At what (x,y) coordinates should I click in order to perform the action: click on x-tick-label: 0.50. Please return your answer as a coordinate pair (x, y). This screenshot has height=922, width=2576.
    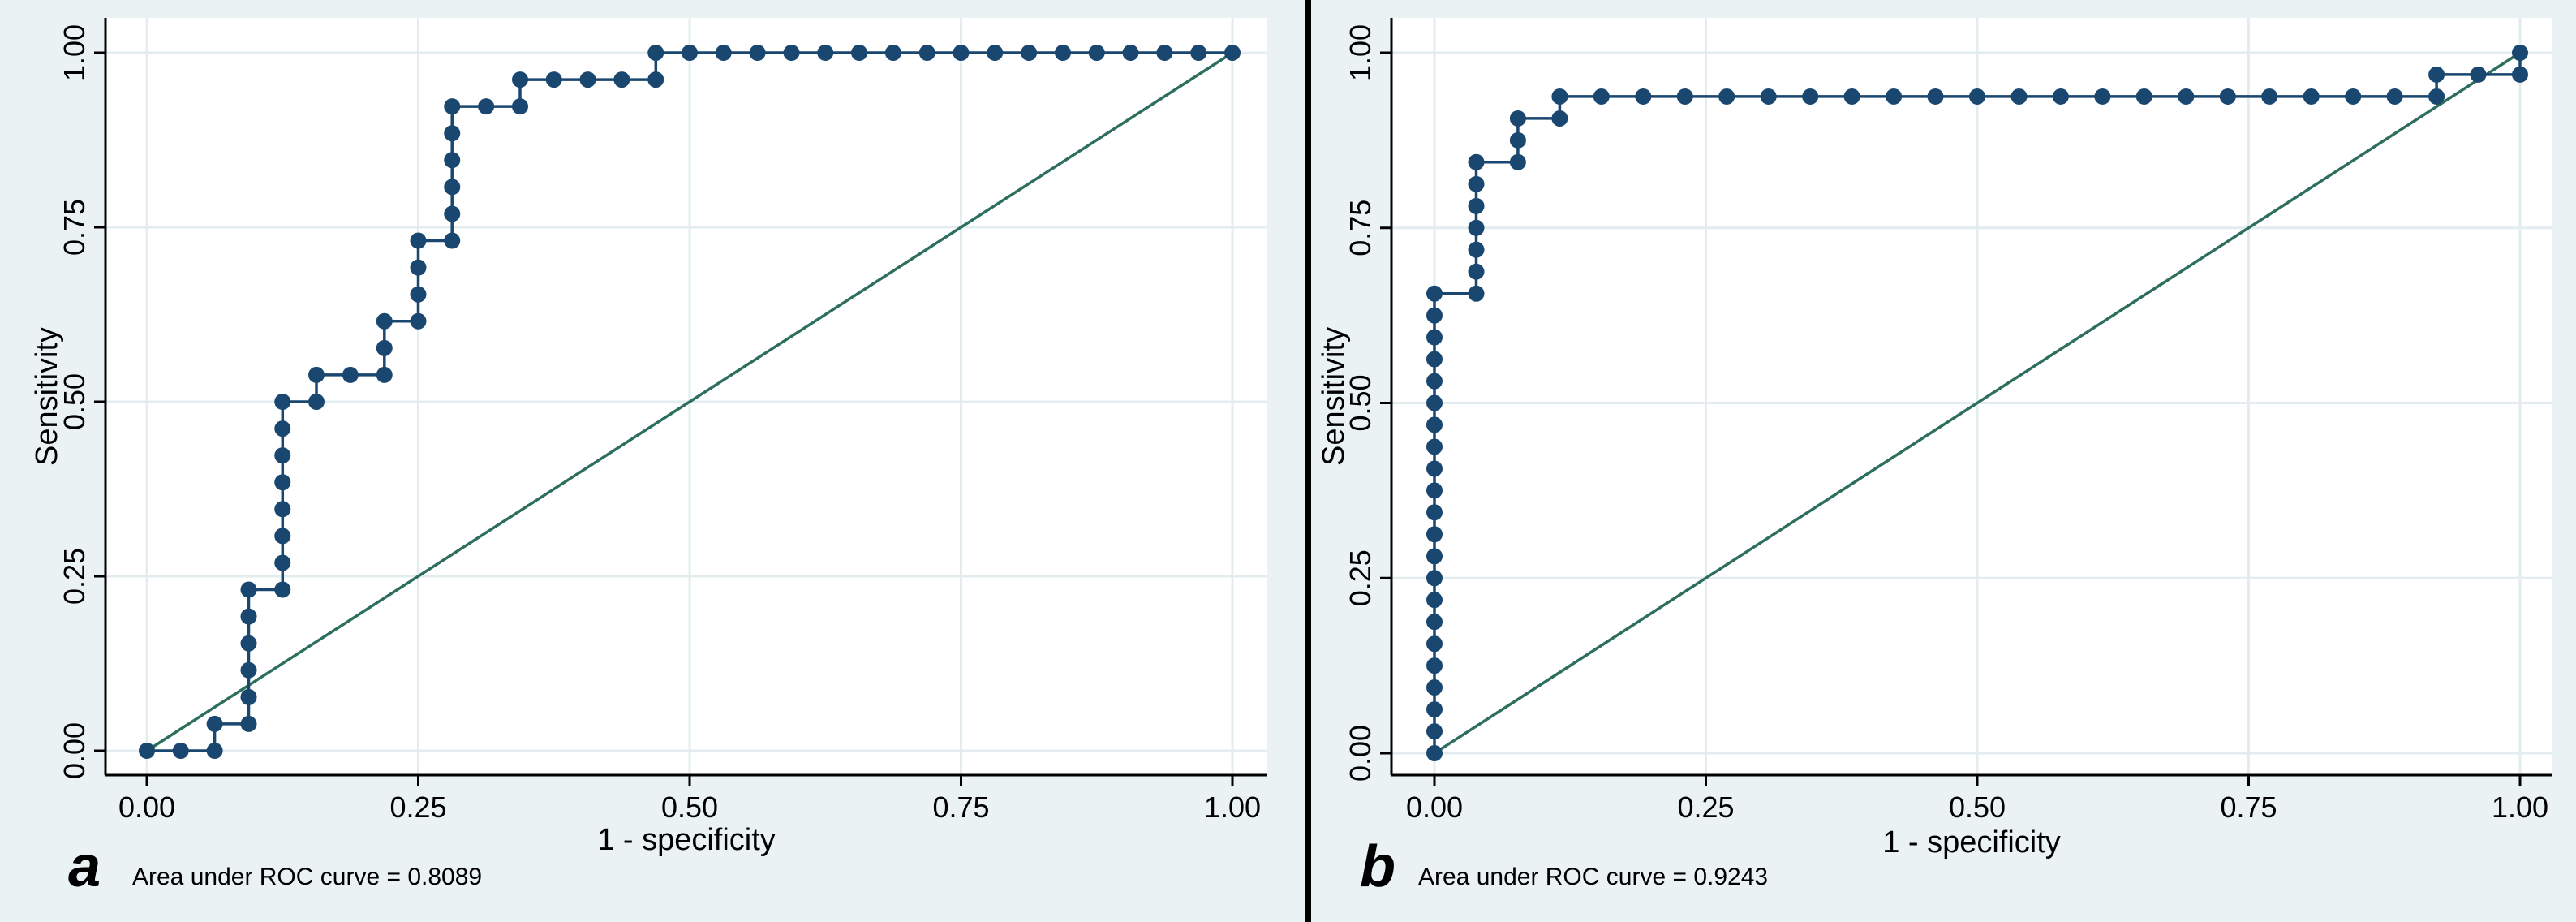
    Looking at the image, I should click on (689, 807).